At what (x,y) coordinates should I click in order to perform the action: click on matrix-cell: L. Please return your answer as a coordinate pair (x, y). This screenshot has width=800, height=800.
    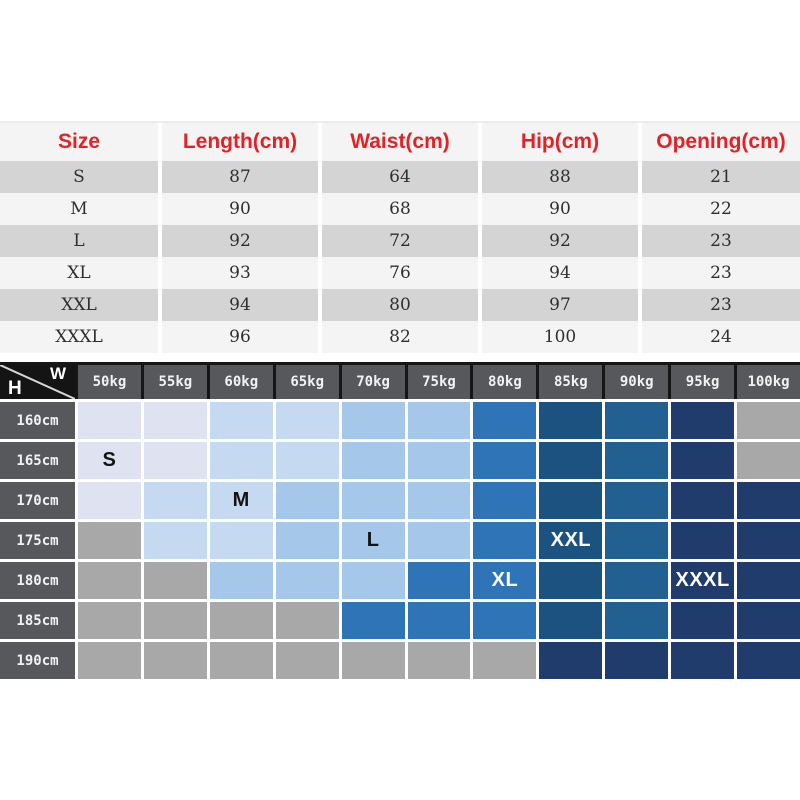
    Looking at the image, I should click on (373, 540).